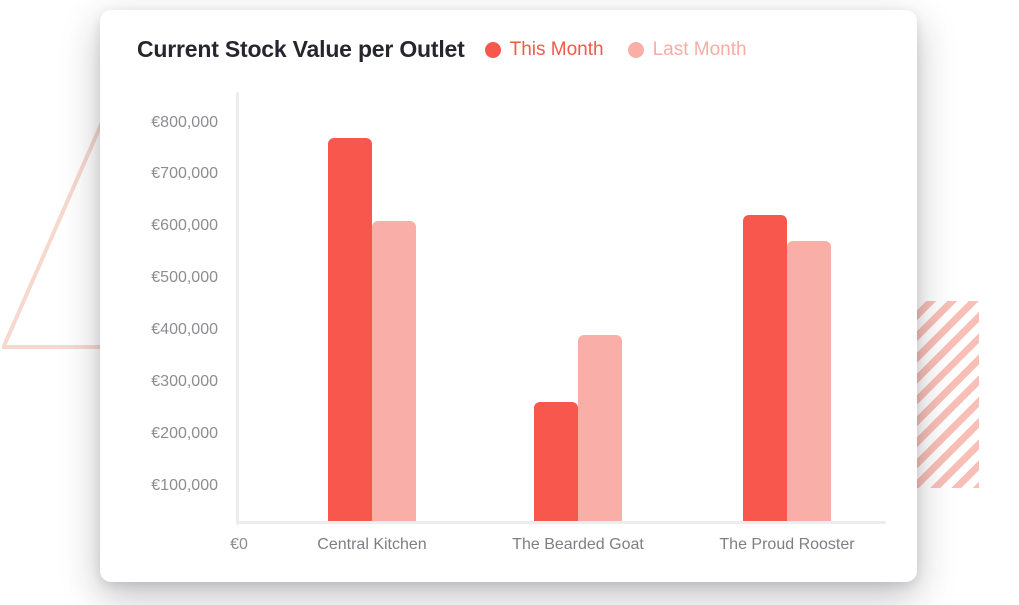 The image size is (1019, 605). What do you see at coordinates (184, 330) in the screenshot?
I see `y-axis-tick-label: €400,000` at bounding box center [184, 330].